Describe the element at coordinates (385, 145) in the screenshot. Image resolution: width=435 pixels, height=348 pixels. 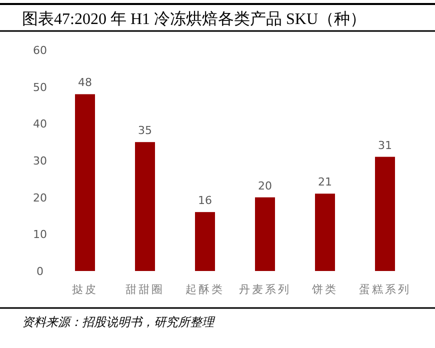
I see `data-label: 31` at that location.